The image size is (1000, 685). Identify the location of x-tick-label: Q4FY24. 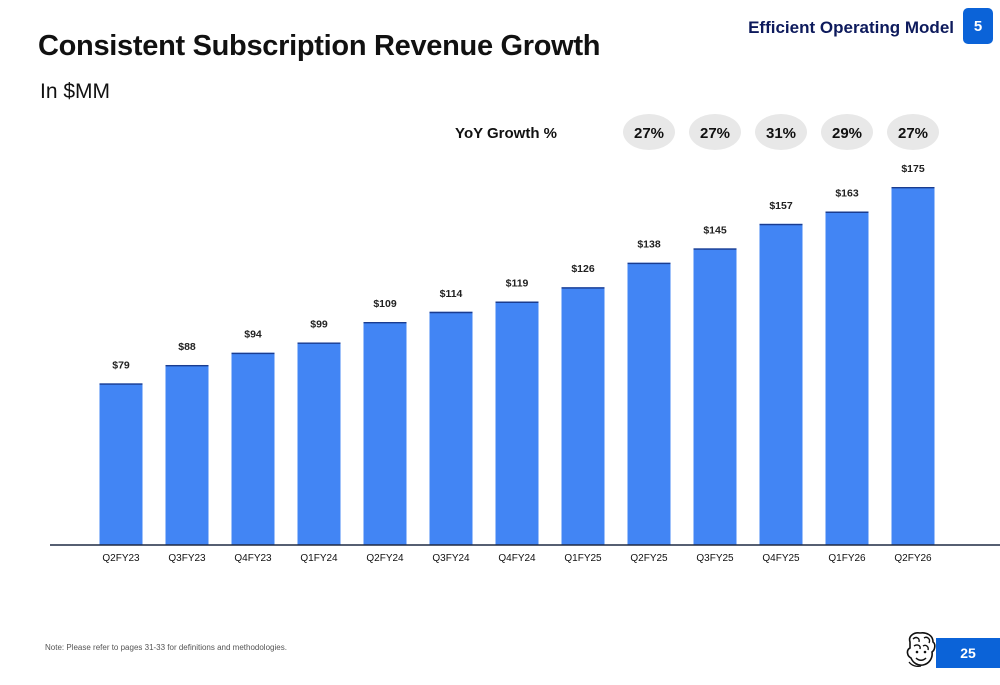
(517, 558).